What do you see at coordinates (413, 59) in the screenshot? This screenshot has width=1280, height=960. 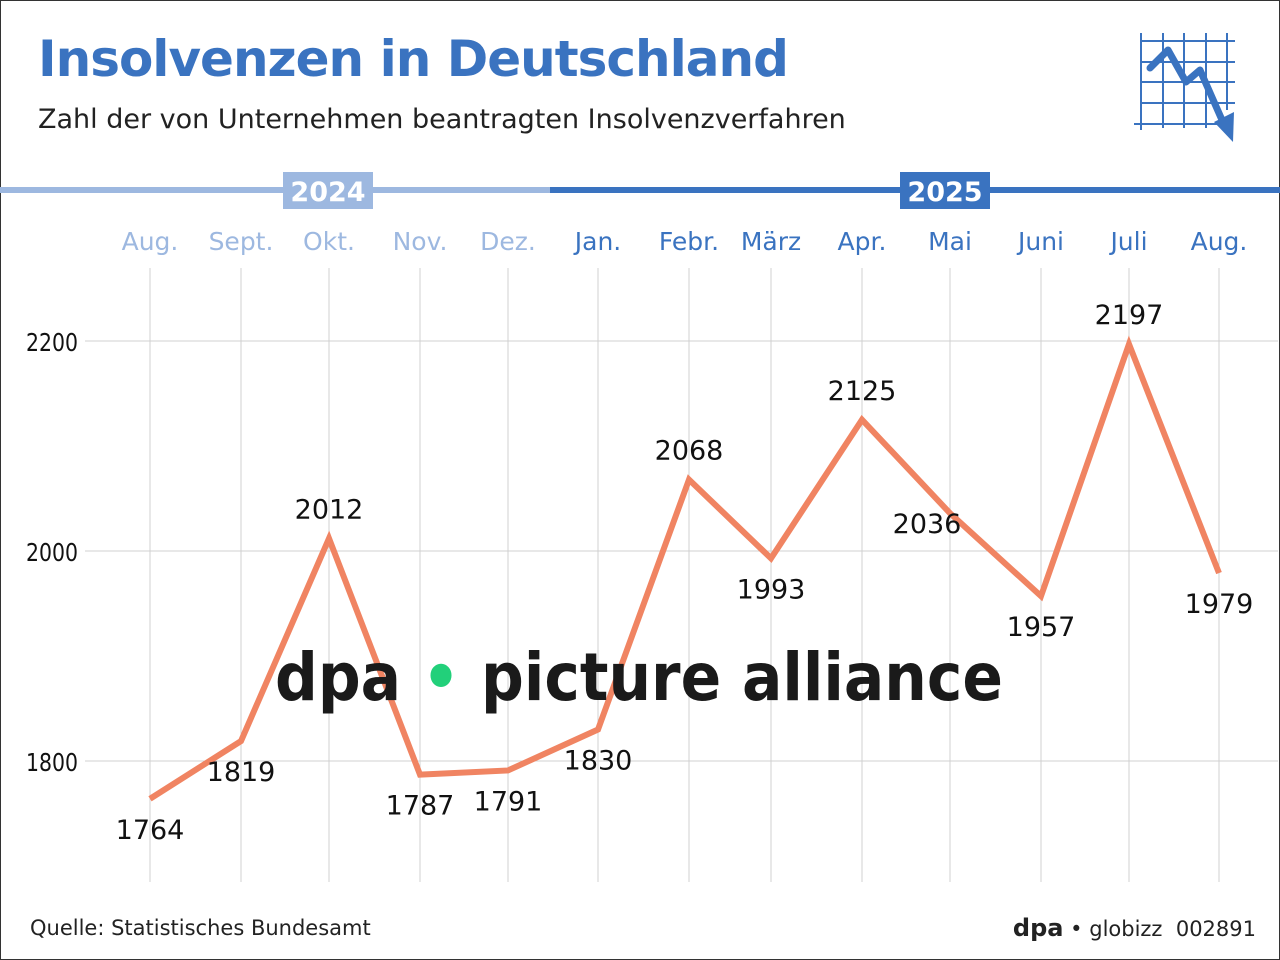 I see `chart-title: Insolvenzen in Deutschland` at bounding box center [413, 59].